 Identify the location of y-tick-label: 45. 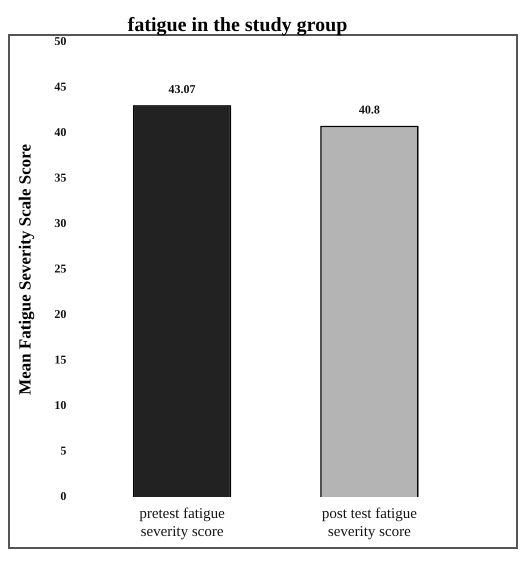
(60, 87).